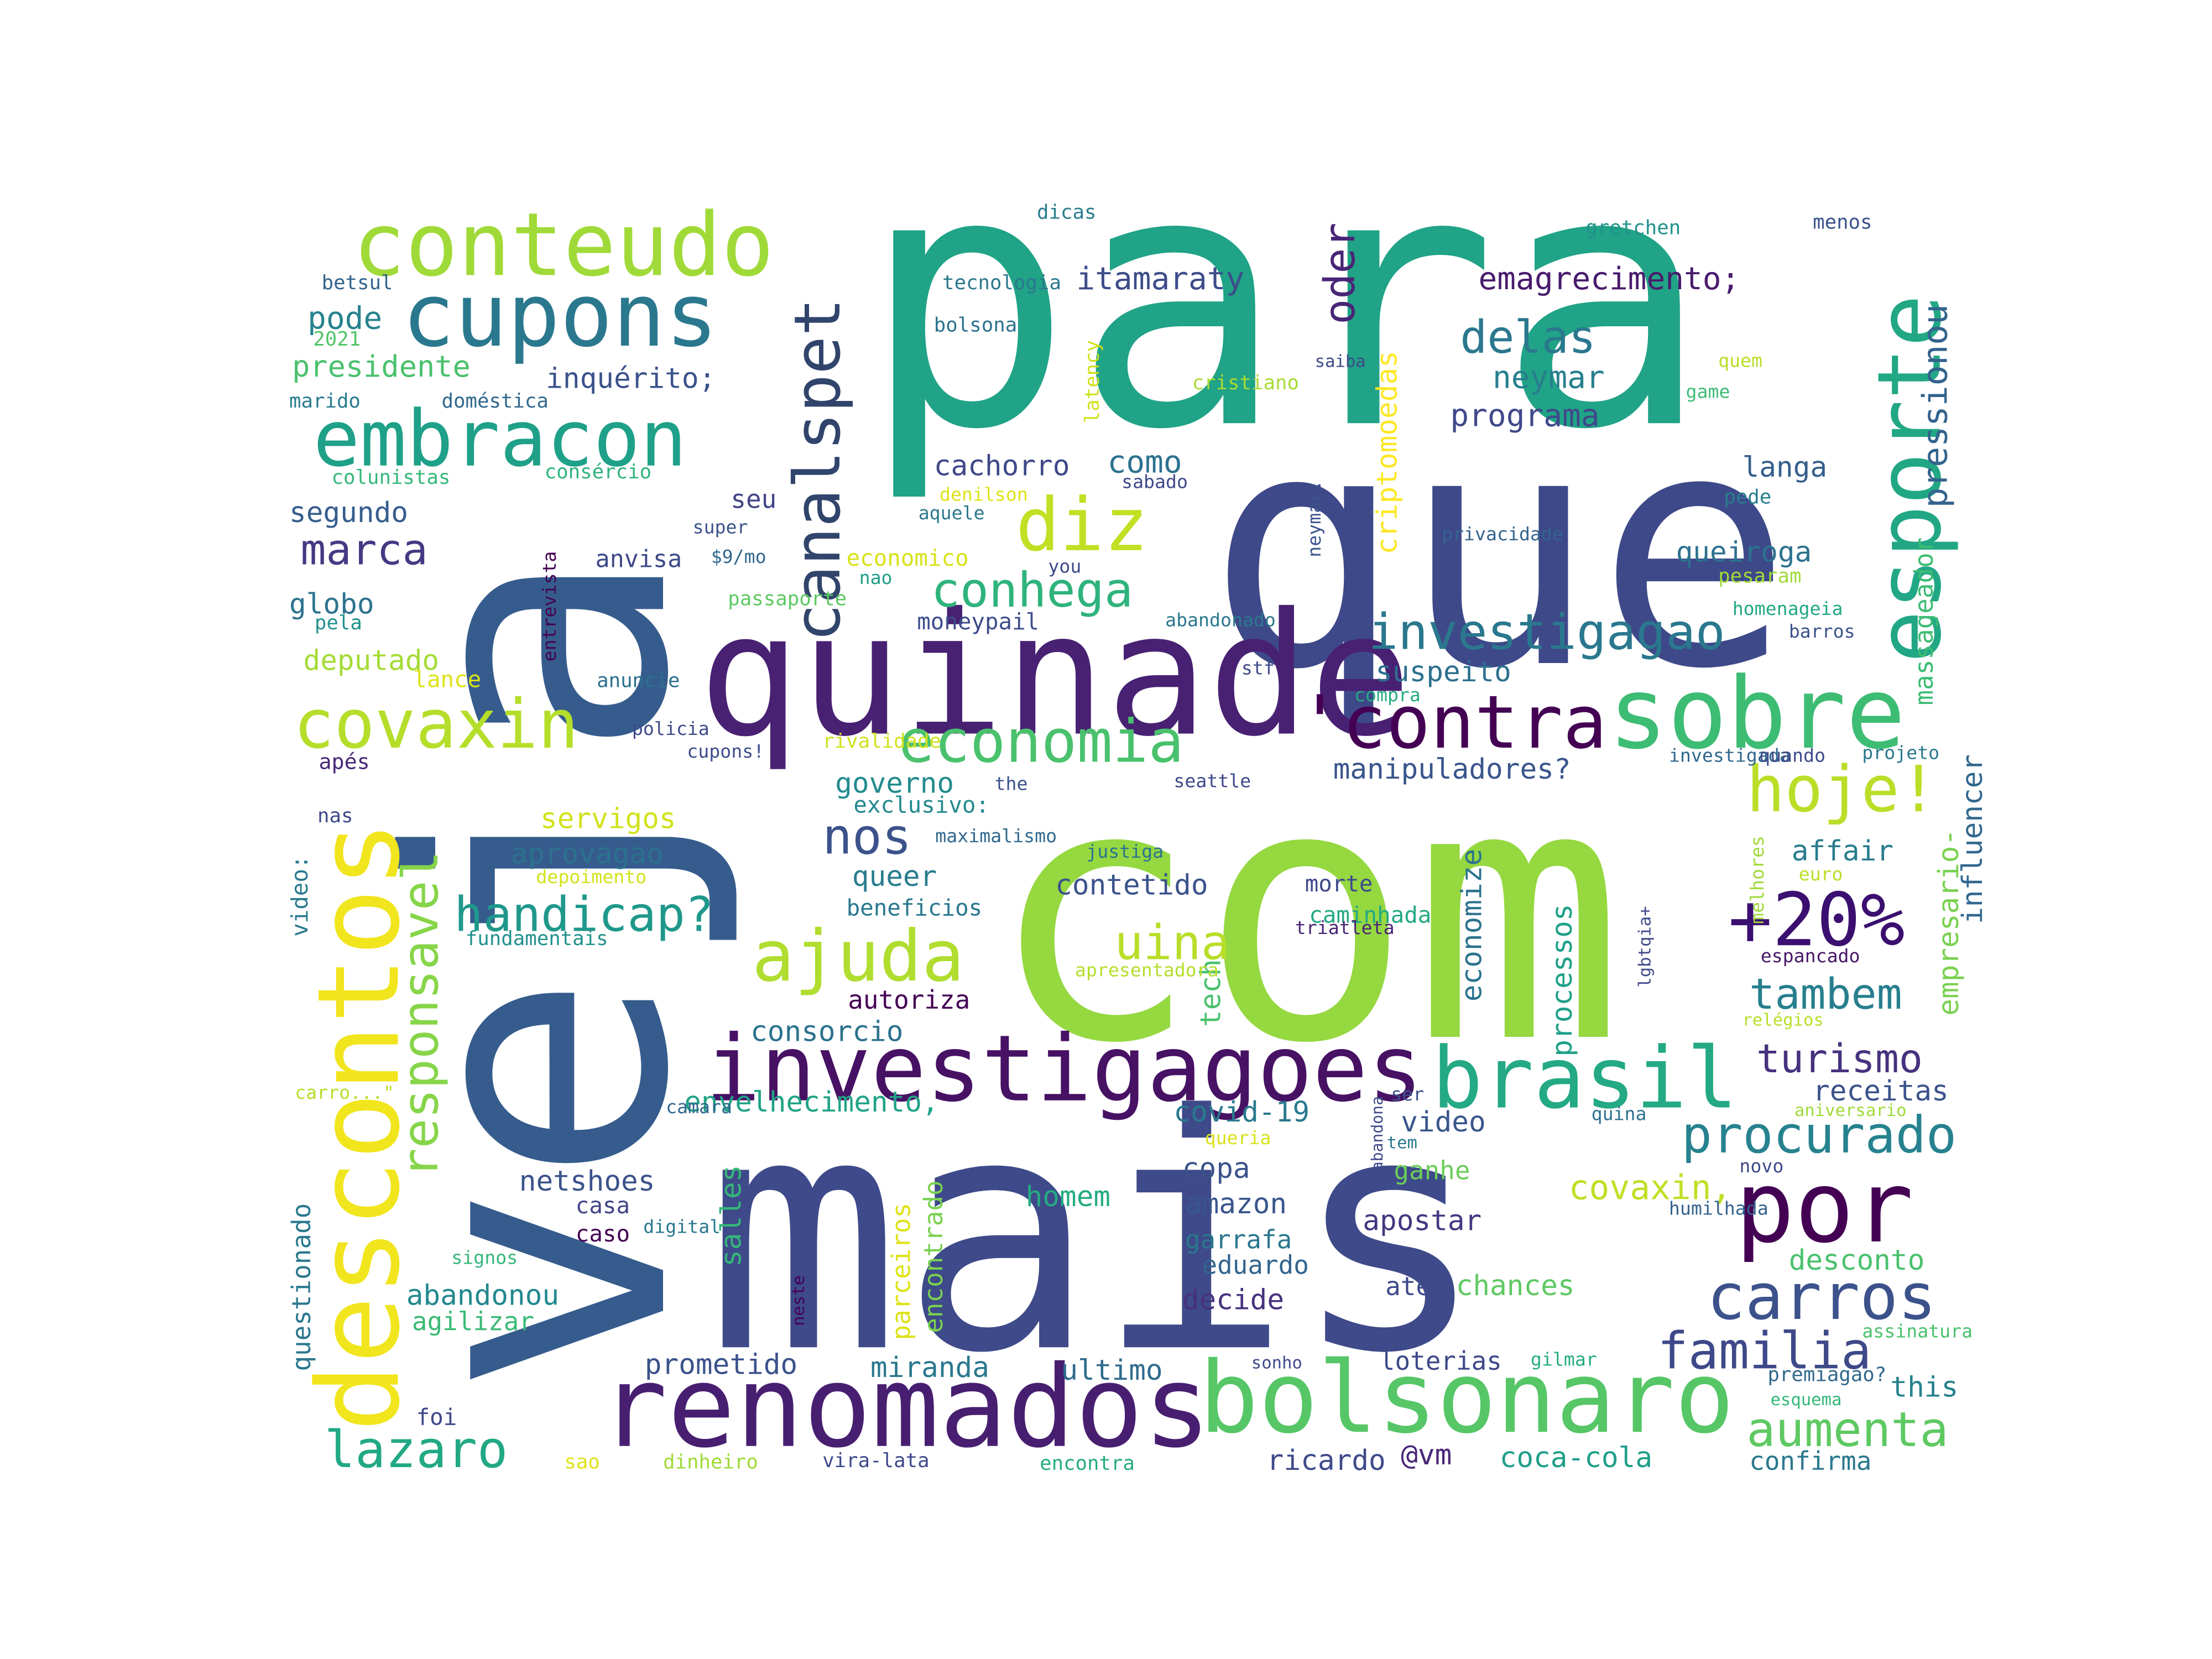 The width and height of the screenshot is (2212, 1659). Describe the element at coordinates (1216, 1168) in the screenshot. I see `cloud-word: copa` at that location.